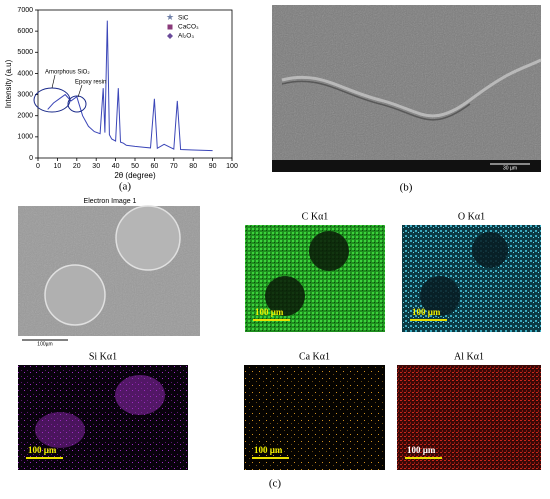  Describe the element at coordinates (406, 166) in the screenshot. I see `sem-info-bar` at that location.